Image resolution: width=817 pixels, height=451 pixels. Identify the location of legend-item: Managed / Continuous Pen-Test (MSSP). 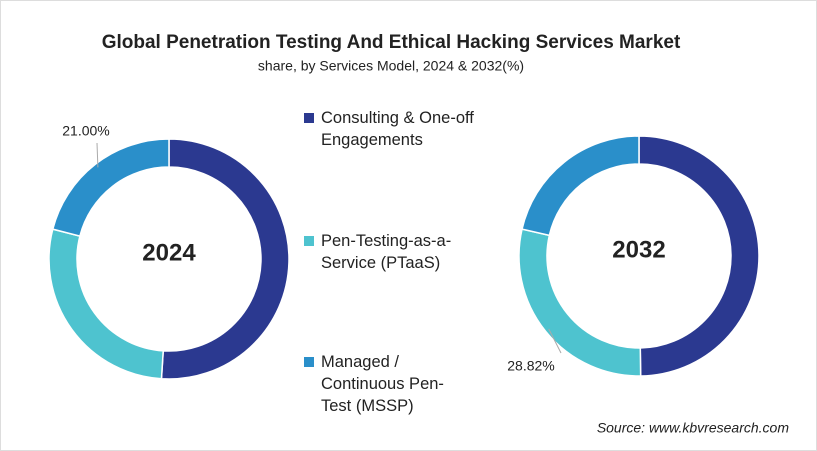
(386, 384).